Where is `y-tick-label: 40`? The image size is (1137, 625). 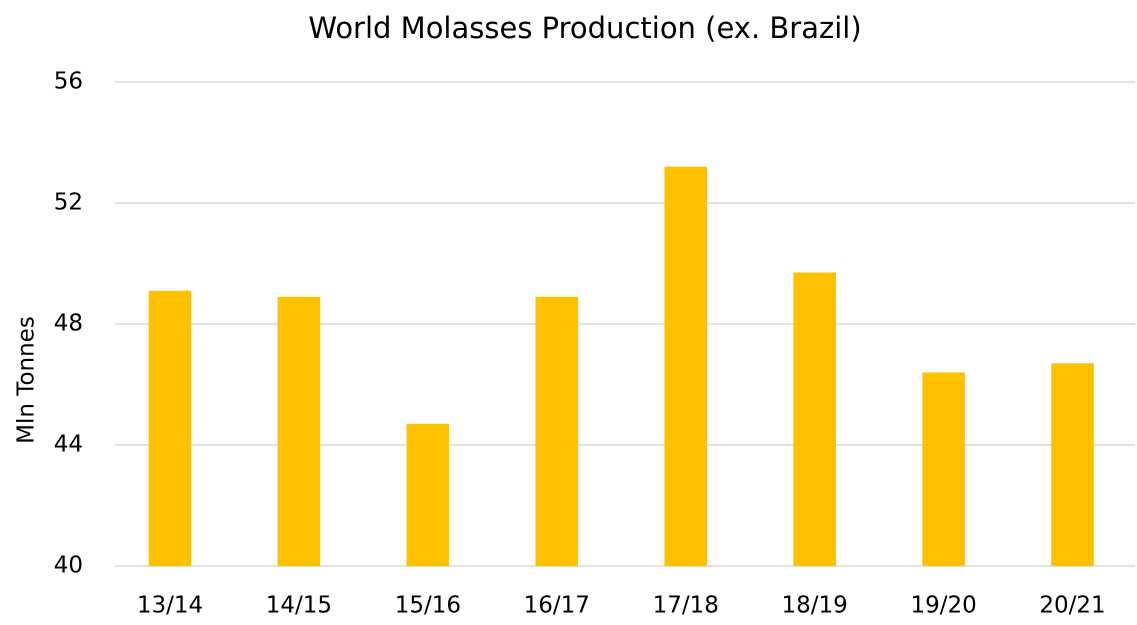 y-tick-label: 40 is located at coordinates (68, 566).